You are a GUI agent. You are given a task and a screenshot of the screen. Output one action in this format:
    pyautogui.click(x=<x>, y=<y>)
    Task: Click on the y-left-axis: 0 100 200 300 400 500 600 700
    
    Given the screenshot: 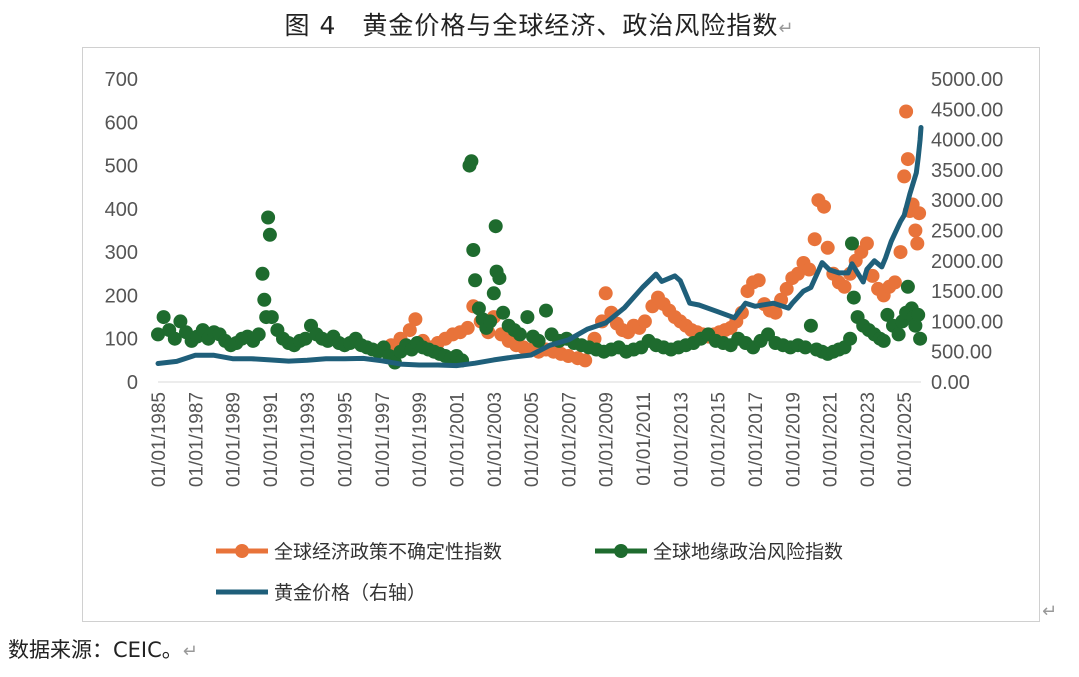 What is the action you would take?
    pyautogui.click(x=121, y=231)
    